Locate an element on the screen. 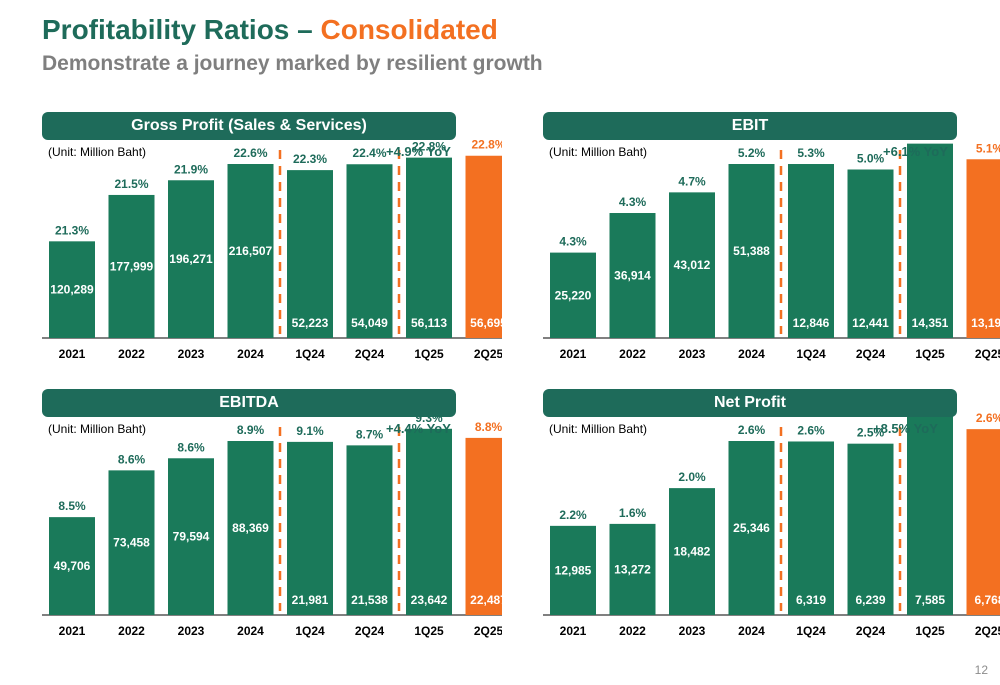 This screenshot has width=1000, height=685. gross-profit-bar-1q24 is located at coordinates (310, 254).